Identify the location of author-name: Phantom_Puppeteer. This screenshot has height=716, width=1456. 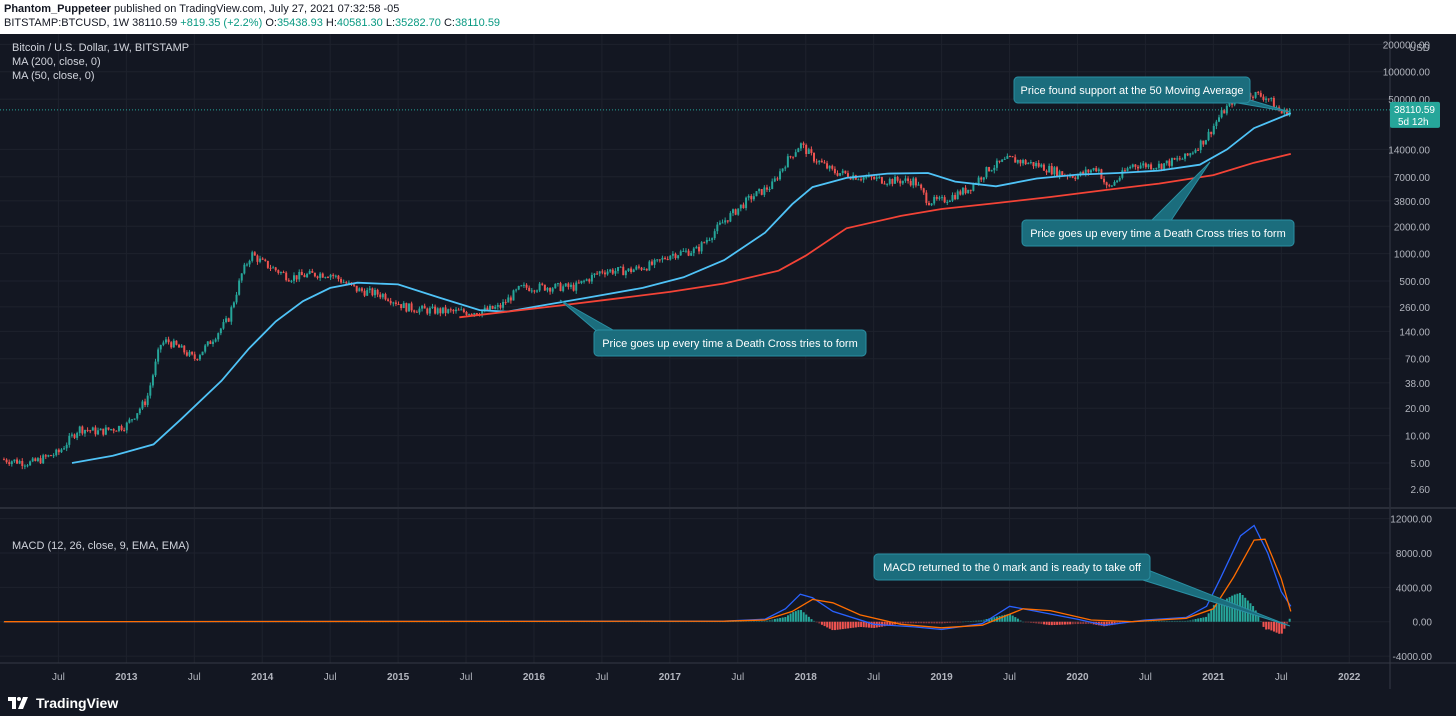
(57, 9).